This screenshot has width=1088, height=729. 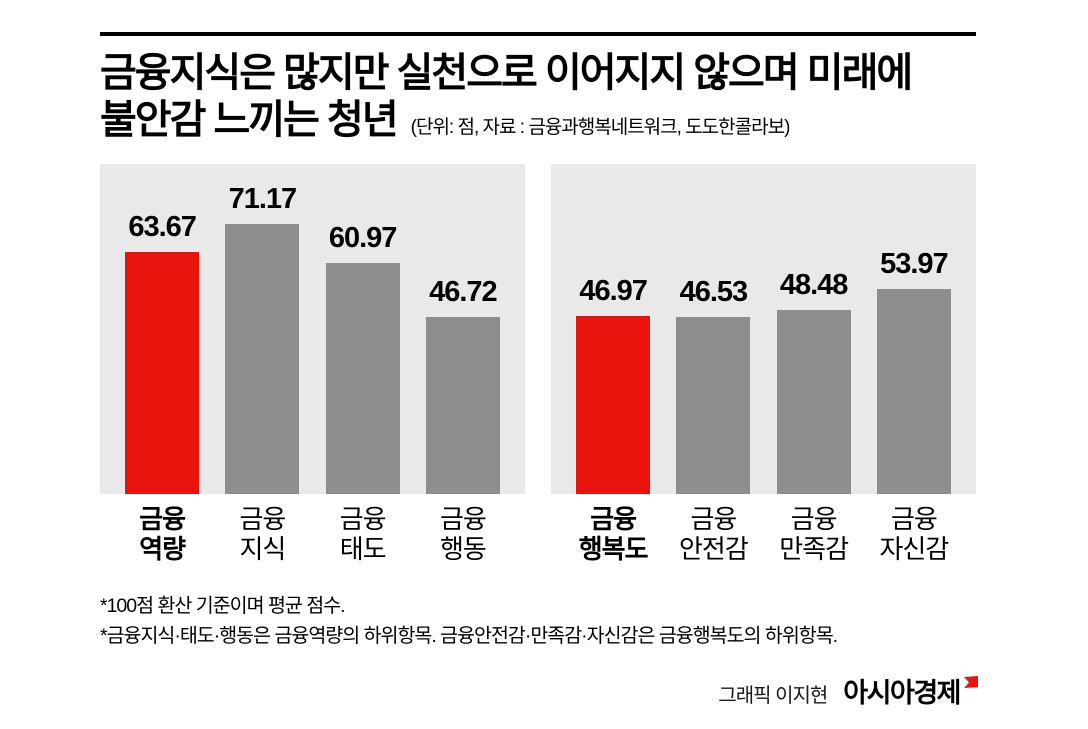 I want to click on chart-category-labels: 금융 역량 금융 지식 금융 태도 금융 행동, so click(x=312, y=534).